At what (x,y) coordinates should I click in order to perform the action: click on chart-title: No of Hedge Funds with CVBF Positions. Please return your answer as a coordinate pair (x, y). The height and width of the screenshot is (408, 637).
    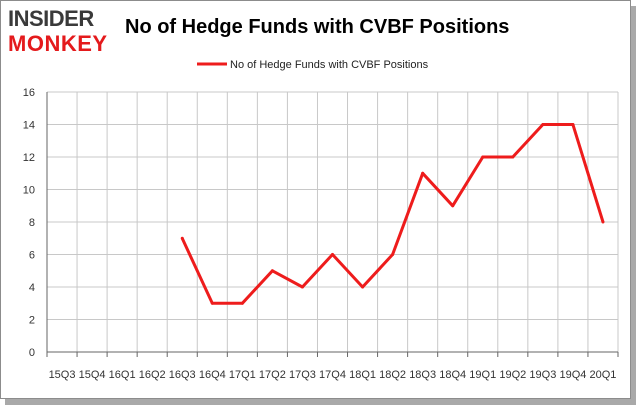
    Looking at the image, I should click on (317, 27).